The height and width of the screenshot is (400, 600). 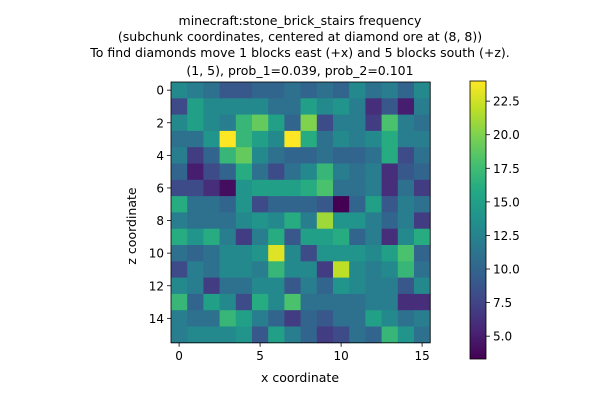 What do you see at coordinates (299, 70) in the screenshot?
I see `title-line: (1, 5), prob_1=0.039, prob_2=0.101` at bounding box center [299, 70].